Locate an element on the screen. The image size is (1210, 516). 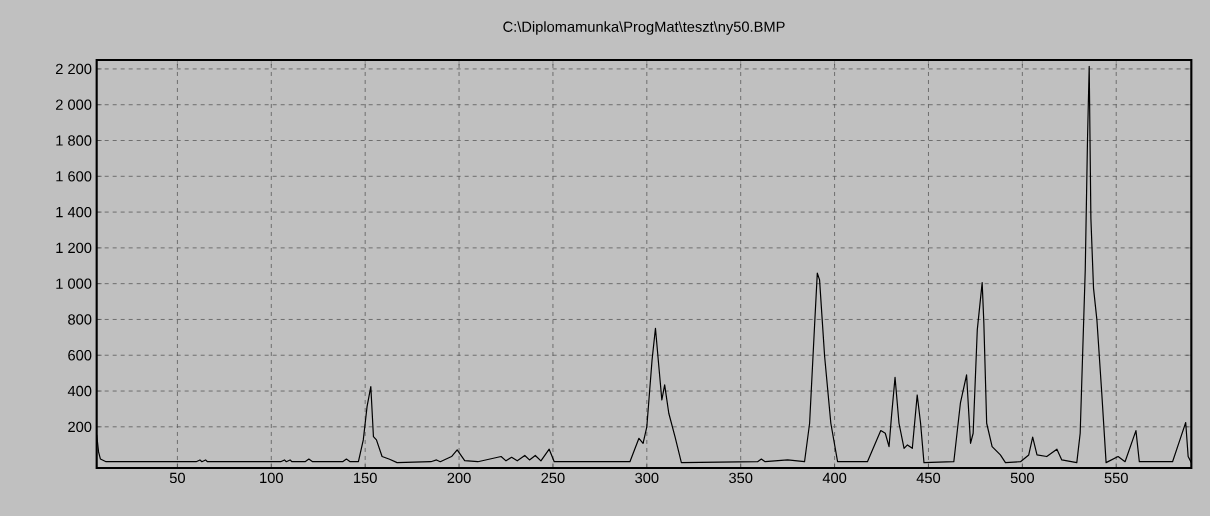
x-tick-label: 50 is located at coordinates (177, 478).